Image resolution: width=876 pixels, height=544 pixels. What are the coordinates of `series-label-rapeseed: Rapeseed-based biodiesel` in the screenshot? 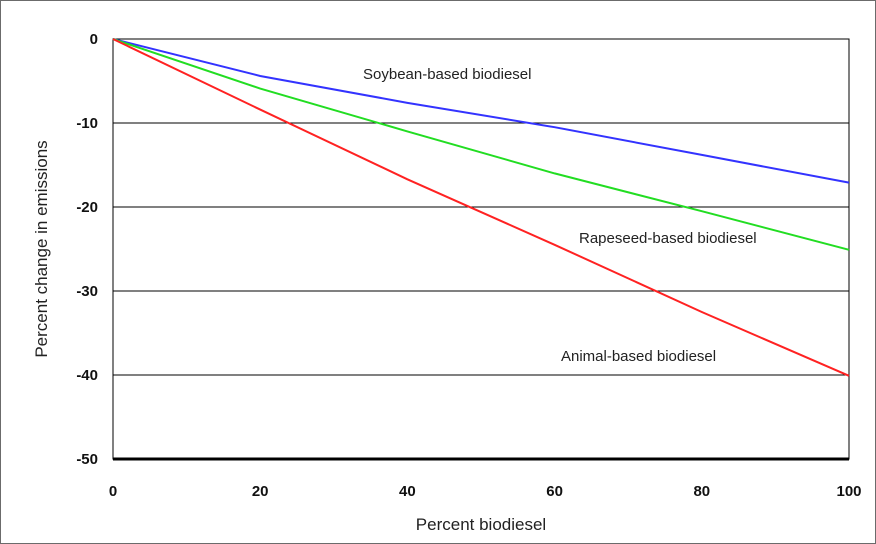 It's located at (668, 238).